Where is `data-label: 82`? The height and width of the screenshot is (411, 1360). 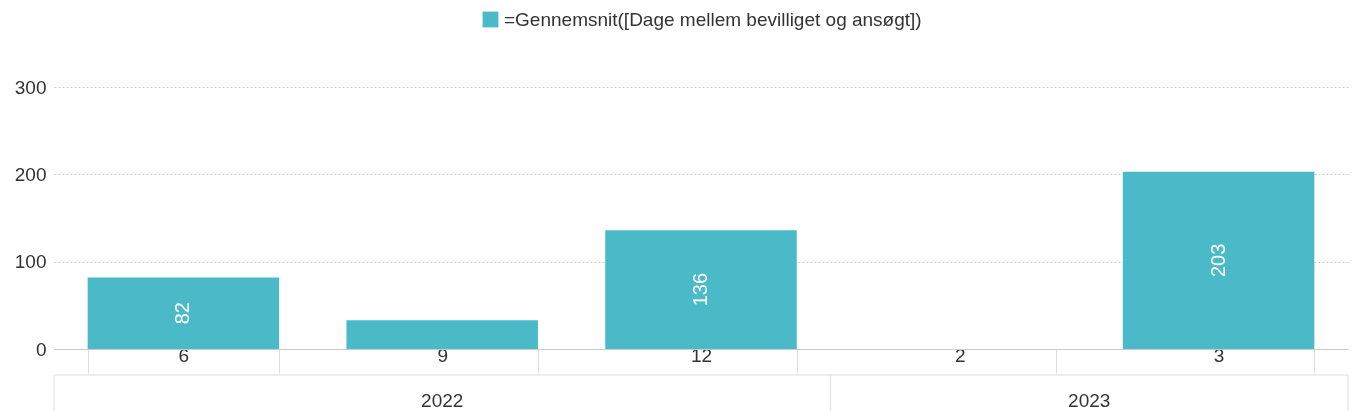 data-label: 82 is located at coordinates (182, 313).